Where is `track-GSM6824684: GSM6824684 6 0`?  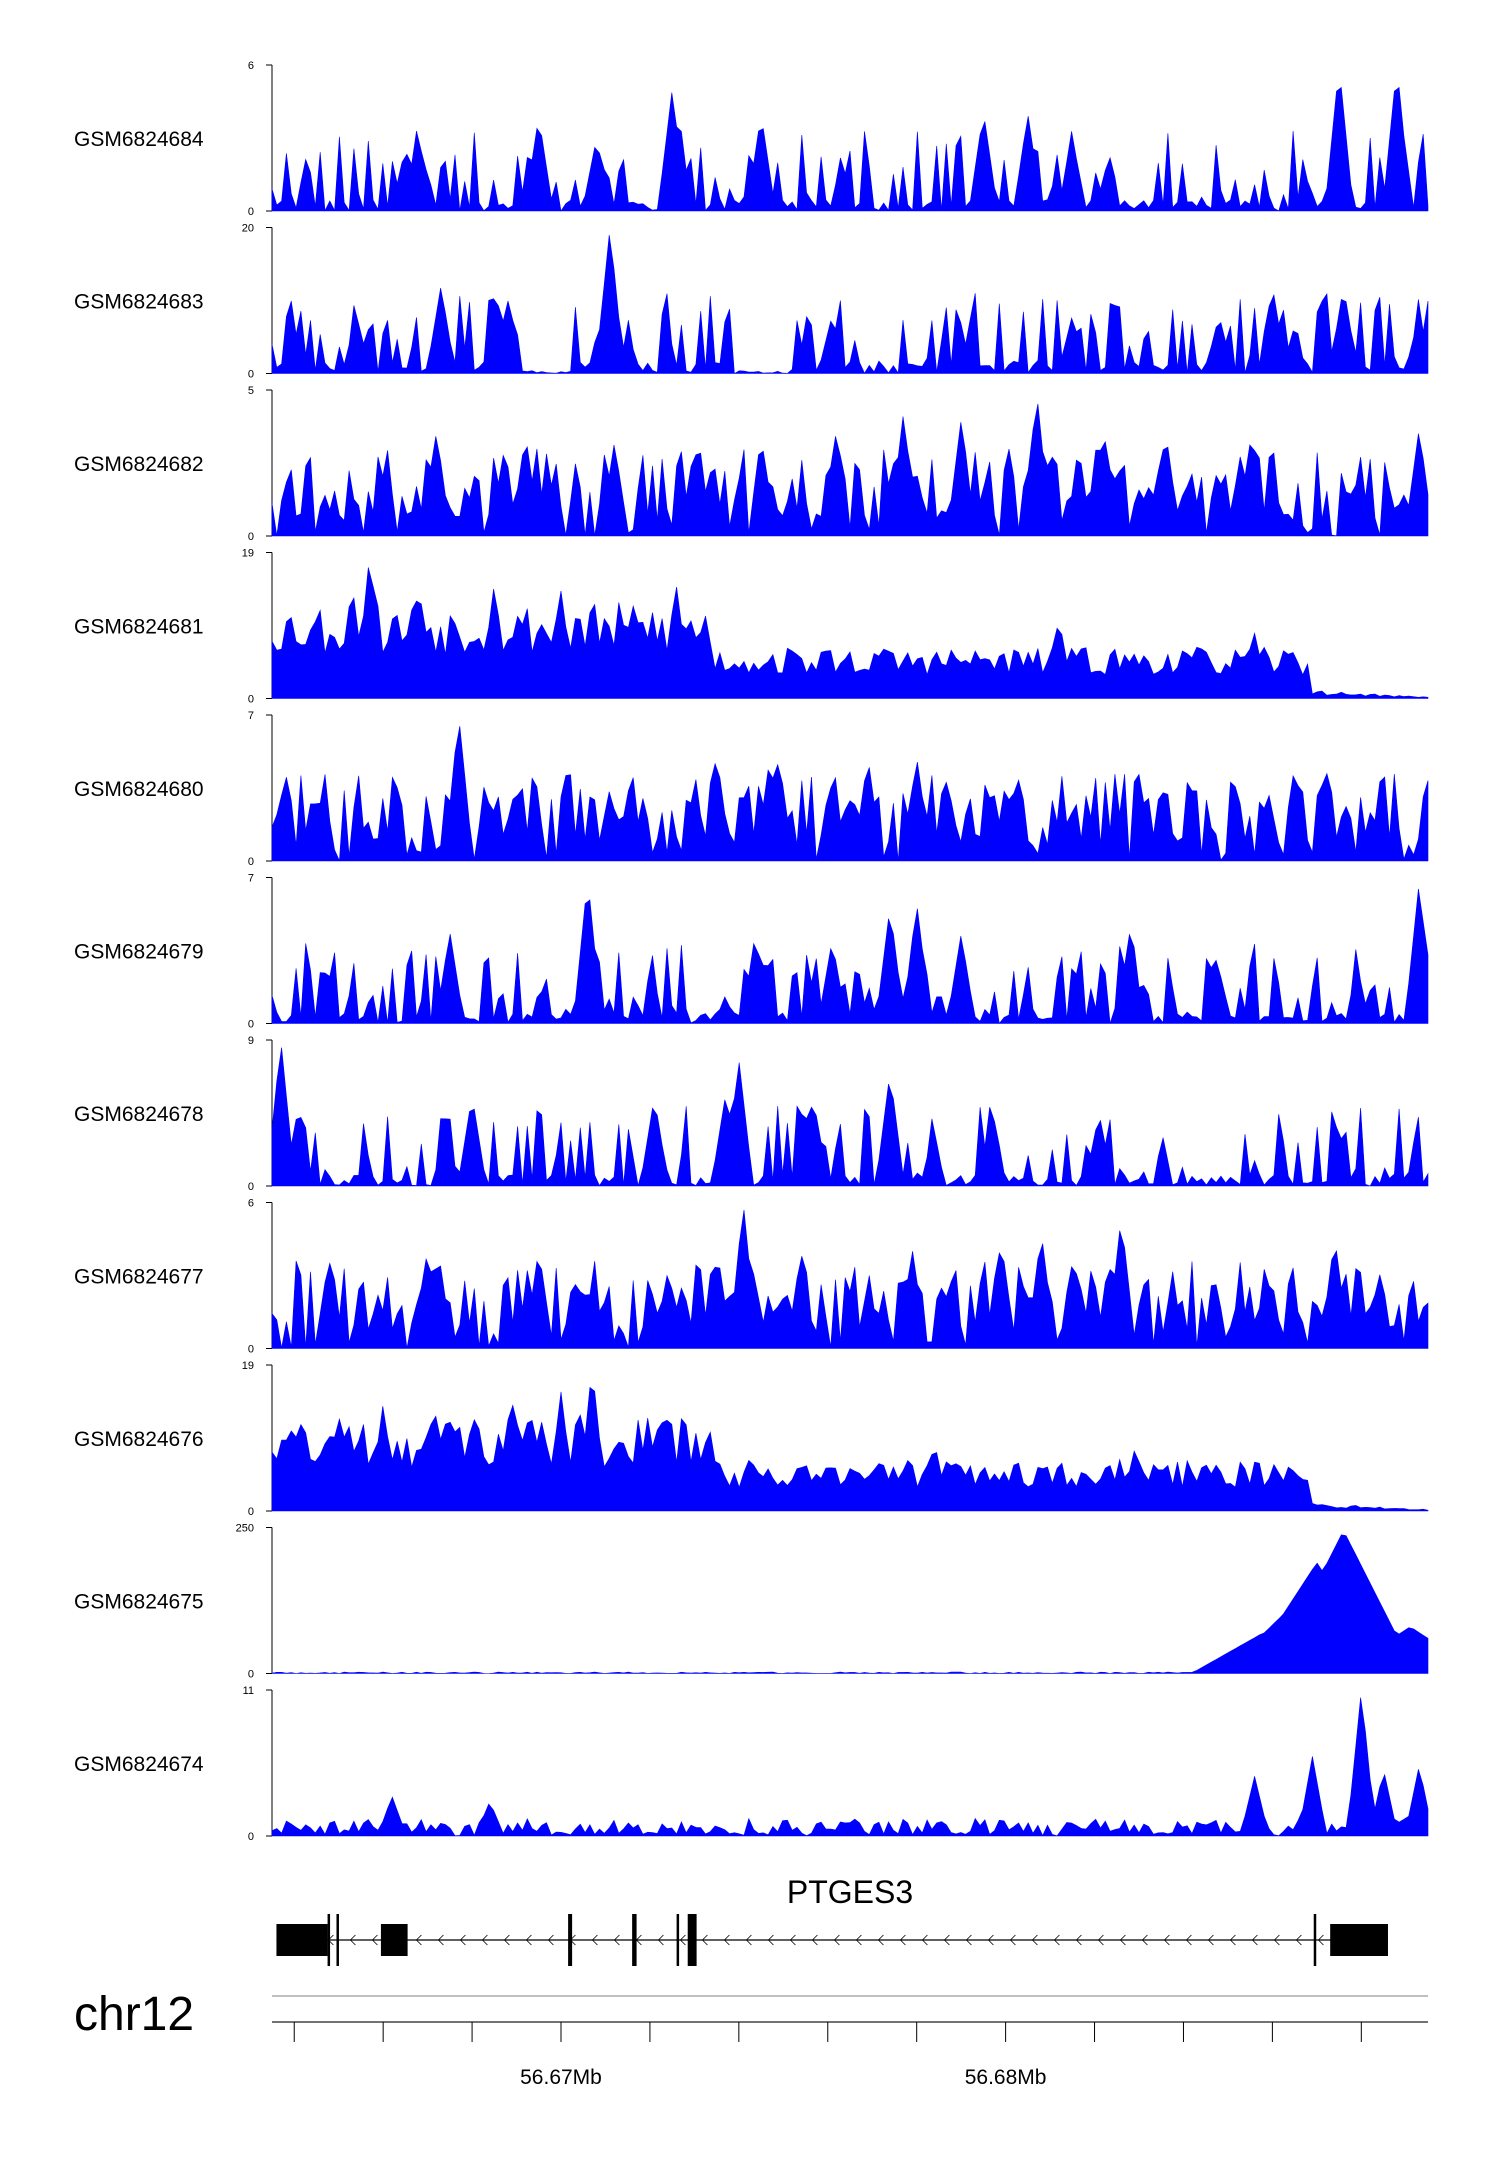 track-GSM6824684: GSM6824684 6 0 is located at coordinates (751, 139).